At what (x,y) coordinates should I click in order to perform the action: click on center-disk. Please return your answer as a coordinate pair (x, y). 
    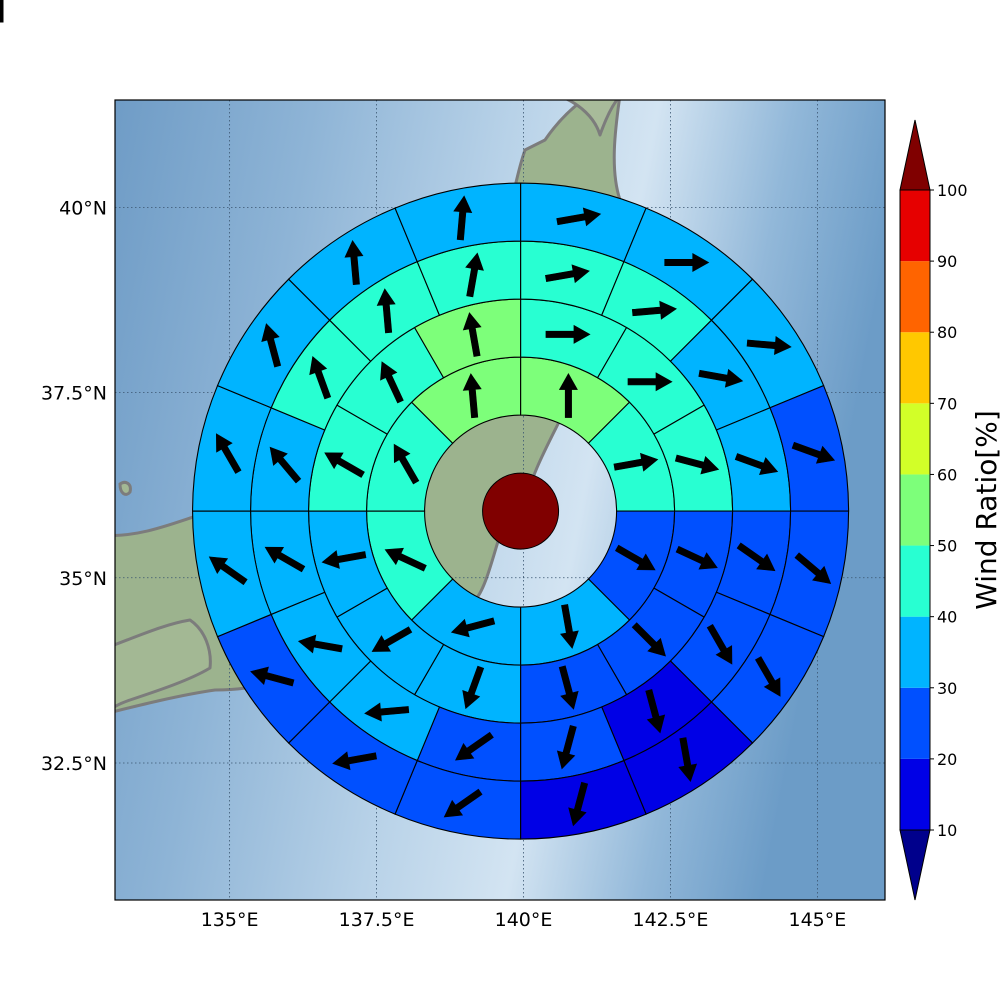
    Looking at the image, I should click on (521, 511).